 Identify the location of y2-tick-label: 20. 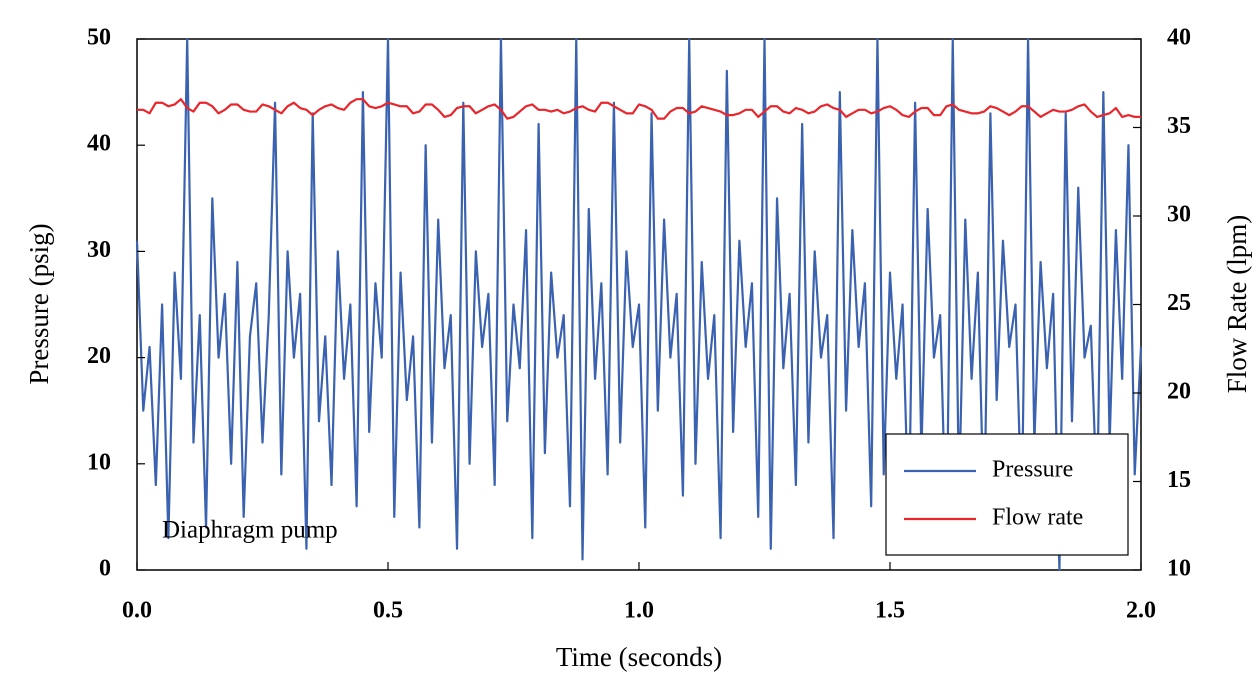
(1179, 392).